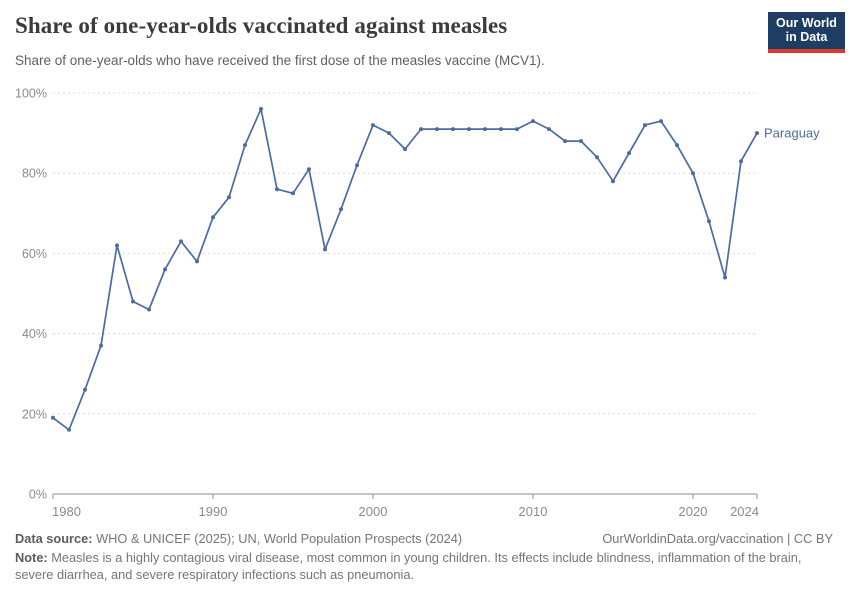 The image size is (850, 600). What do you see at coordinates (806, 51) in the screenshot?
I see `owid-logo-red-bar` at bounding box center [806, 51].